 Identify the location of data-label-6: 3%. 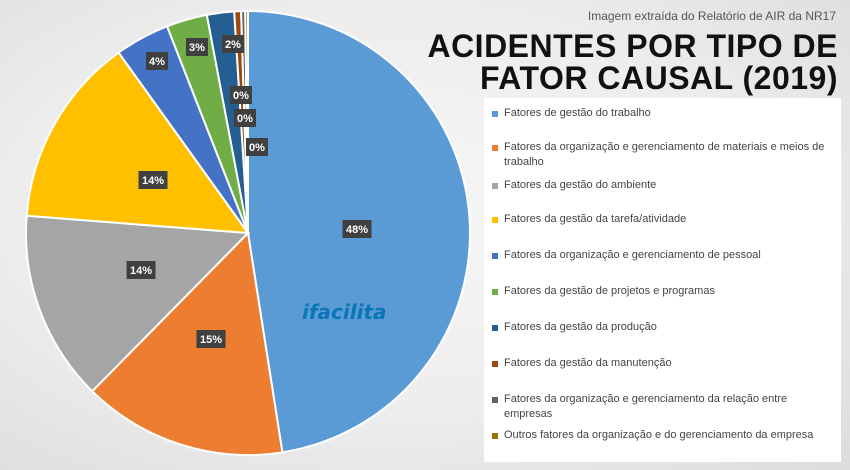
(197, 47).